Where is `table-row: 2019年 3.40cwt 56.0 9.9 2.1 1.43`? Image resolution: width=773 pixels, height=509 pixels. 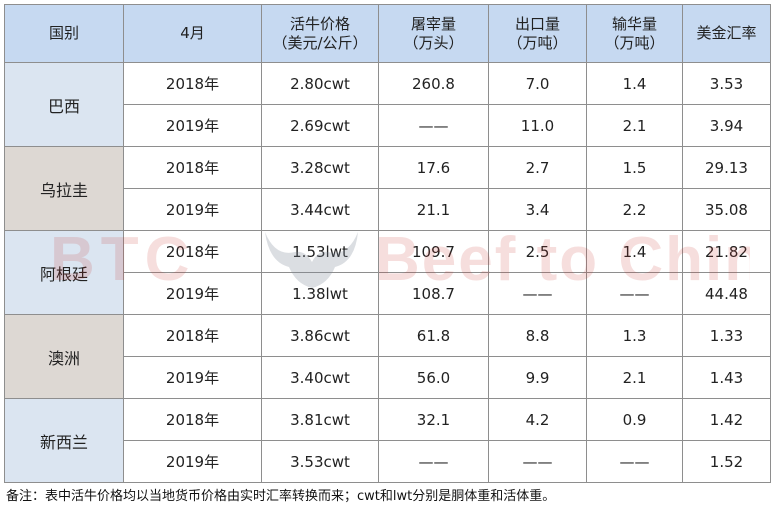 table-row: 2019年 3.40cwt 56.0 9.9 2.1 1.43 is located at coordinates (388, 377).